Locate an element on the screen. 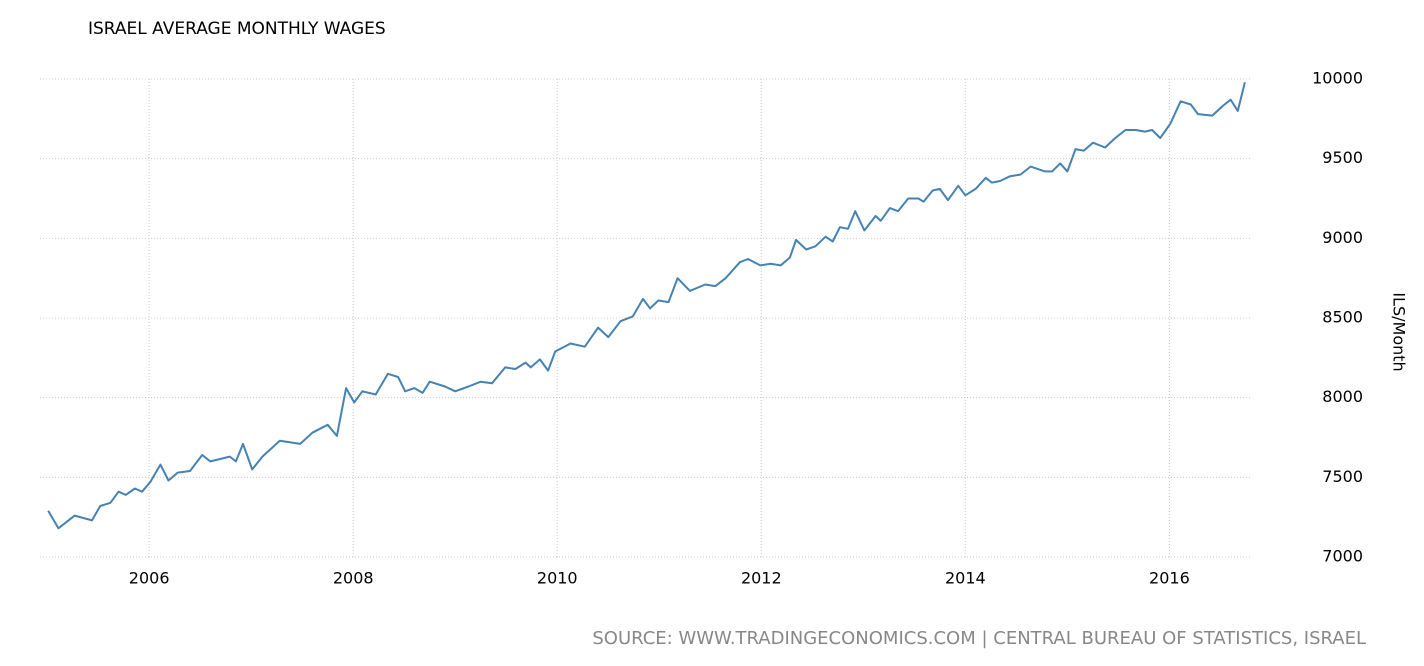 The width and height of the screenshot is (1424, 666). y-tick-label: 7000 is located at coordinates (1342, 556).